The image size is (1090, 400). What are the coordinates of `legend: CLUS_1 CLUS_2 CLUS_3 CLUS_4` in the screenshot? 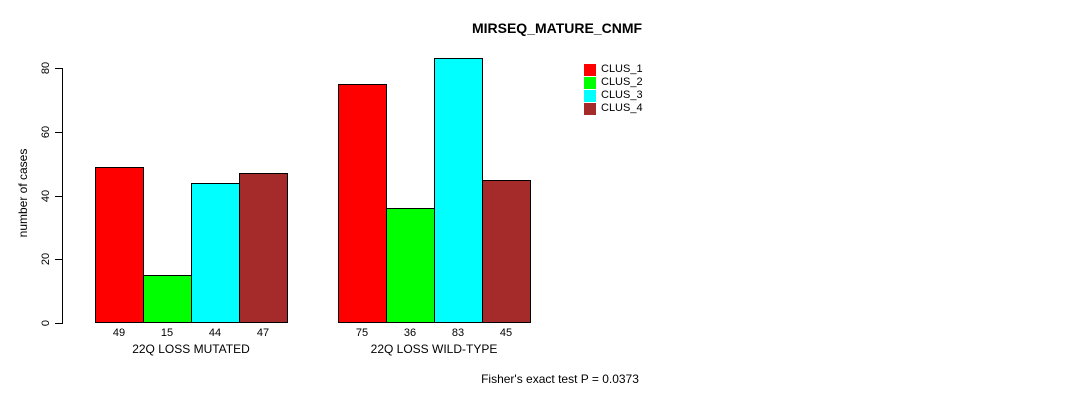 It's located at (613, 89).